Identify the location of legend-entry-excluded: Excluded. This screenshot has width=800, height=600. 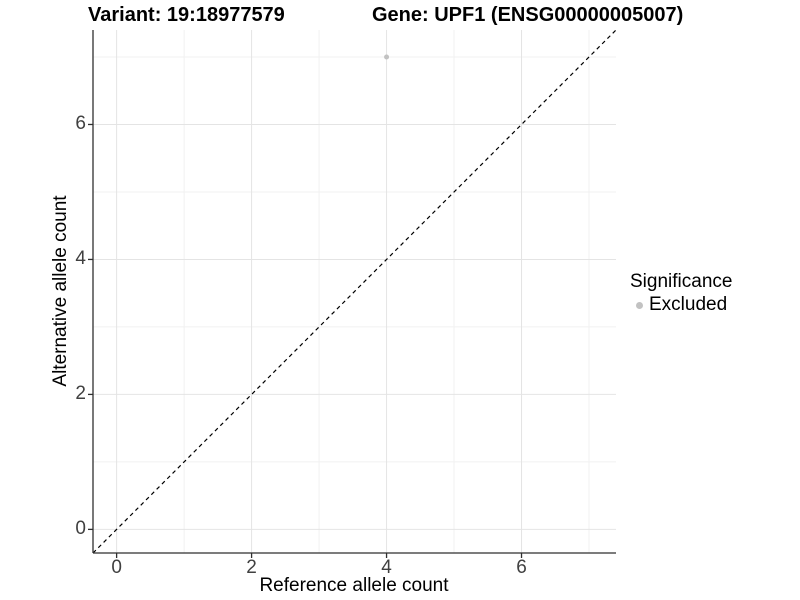
(681, 305).